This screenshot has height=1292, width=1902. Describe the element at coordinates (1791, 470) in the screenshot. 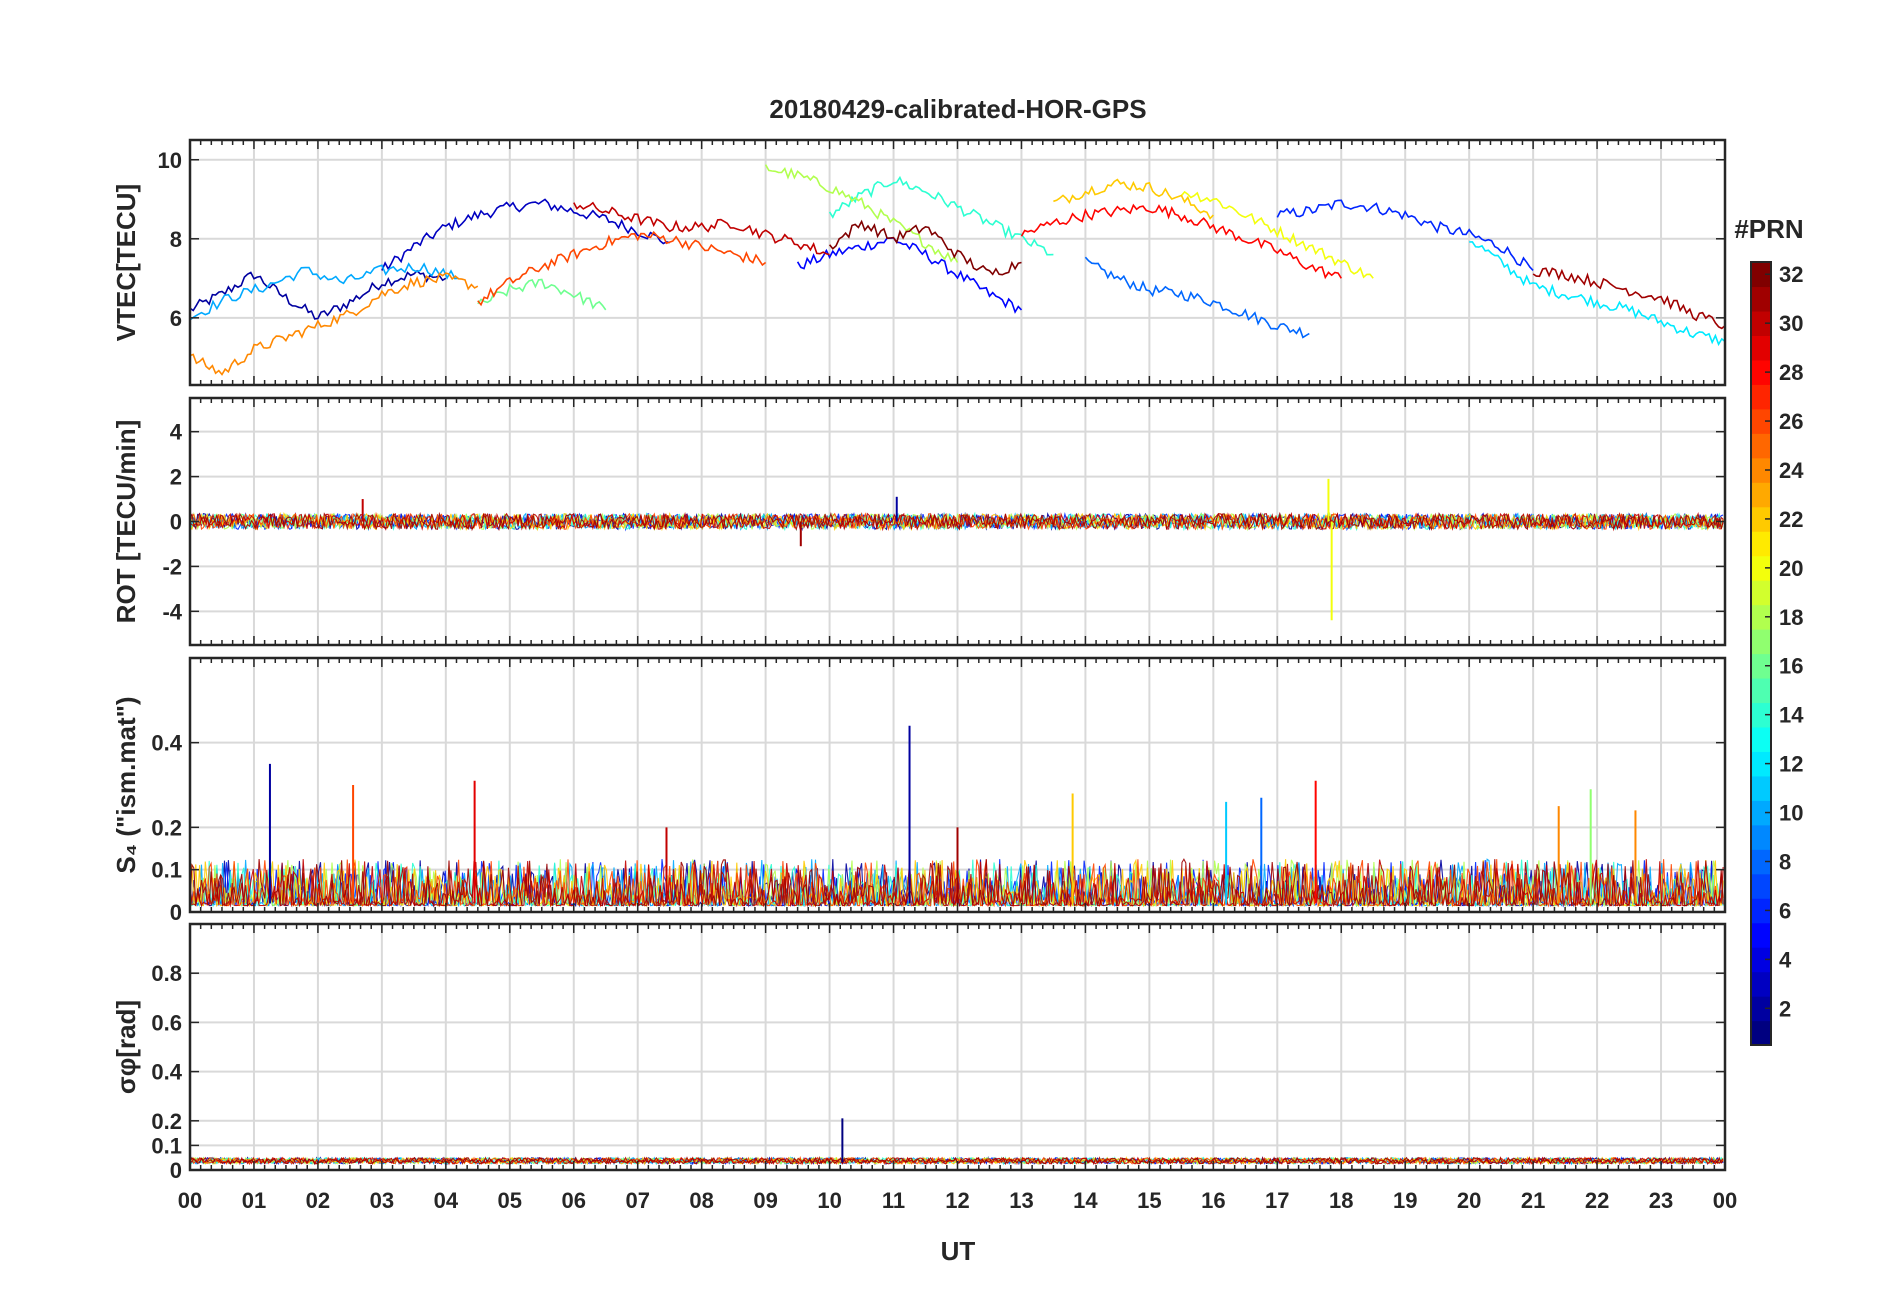

I see `colorbar-tick-label: 24` at that location.